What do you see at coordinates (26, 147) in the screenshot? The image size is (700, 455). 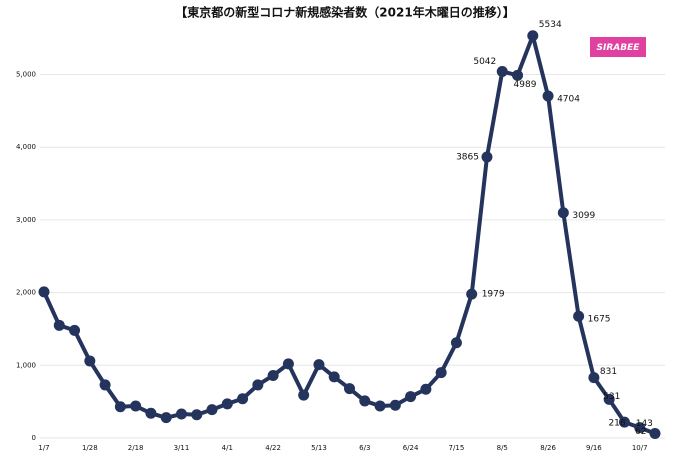 I see `y-tick-label: 4,000` at bounding box center [26, 147].